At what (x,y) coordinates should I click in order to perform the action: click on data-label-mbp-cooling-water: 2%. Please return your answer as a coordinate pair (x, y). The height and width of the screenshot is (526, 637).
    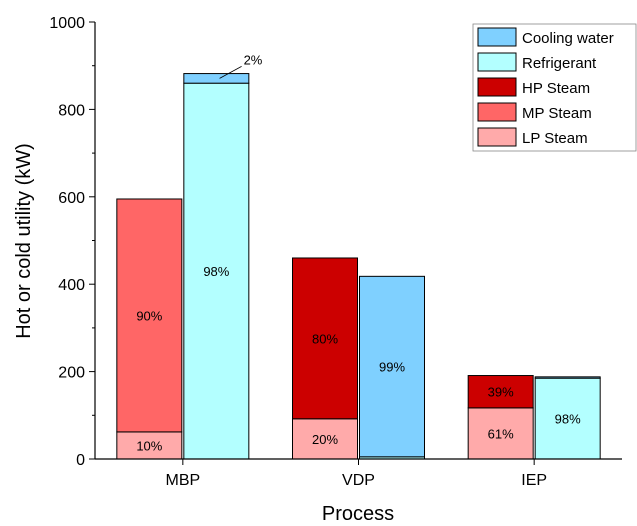
    Looking at the image, I should click on (253, 59).